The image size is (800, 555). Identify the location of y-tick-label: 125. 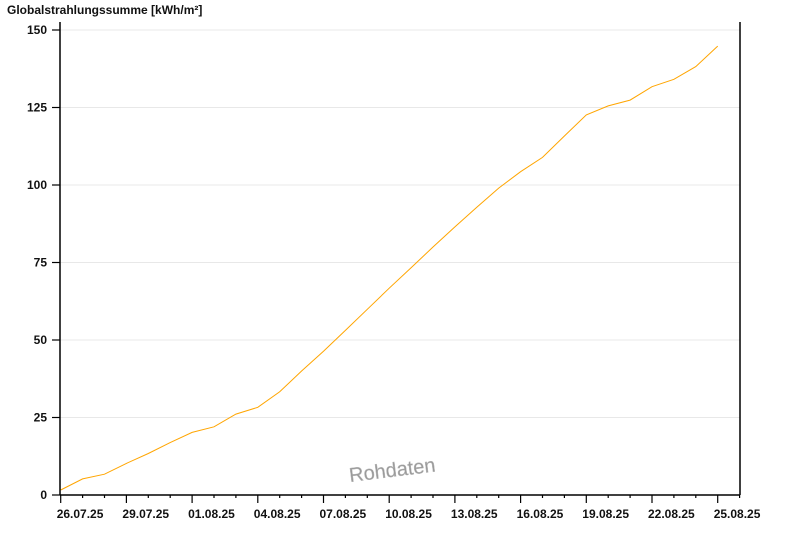
(37, 108).